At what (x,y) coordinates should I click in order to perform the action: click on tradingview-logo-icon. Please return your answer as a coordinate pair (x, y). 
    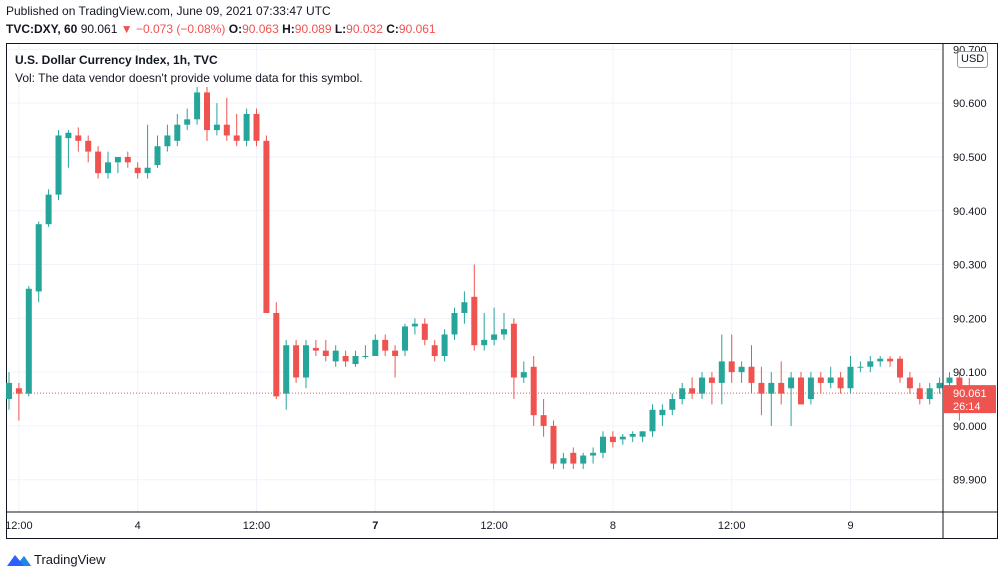
    Looking at the image, I should click on (19, 560).